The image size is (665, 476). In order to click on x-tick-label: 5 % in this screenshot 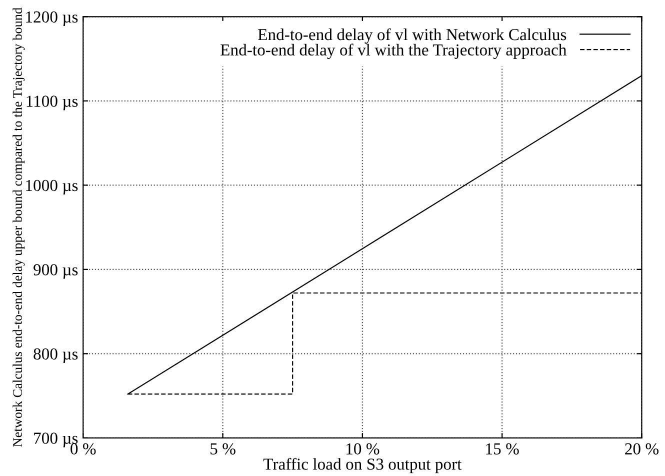, I will do `click(223, 449)`.